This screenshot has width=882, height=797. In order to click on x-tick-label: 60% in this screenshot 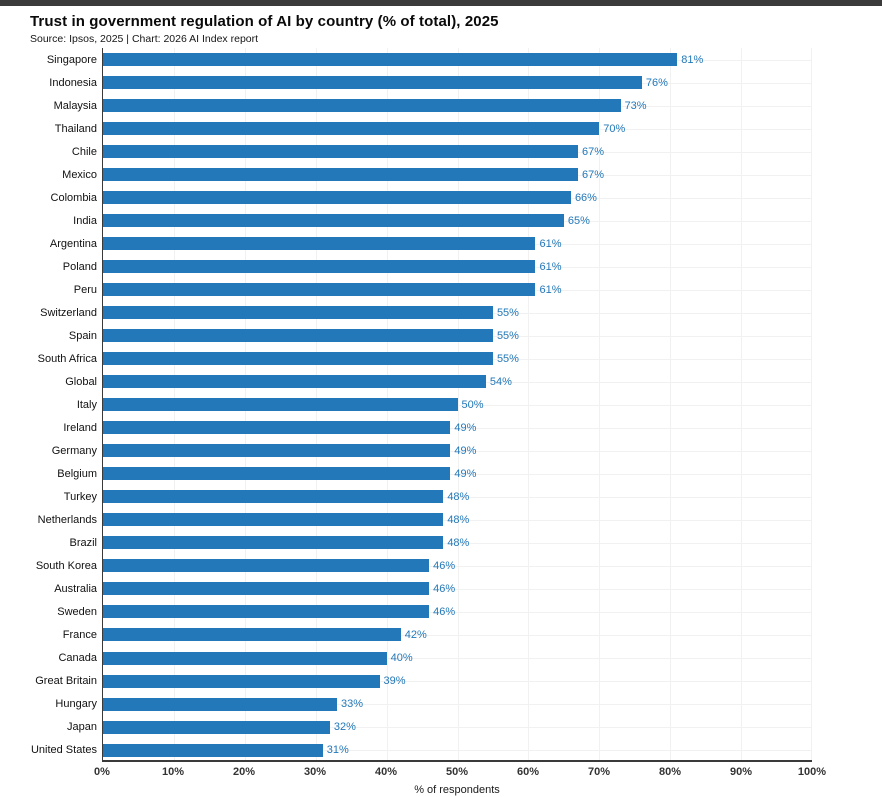, I will do `click(528, 772)`.